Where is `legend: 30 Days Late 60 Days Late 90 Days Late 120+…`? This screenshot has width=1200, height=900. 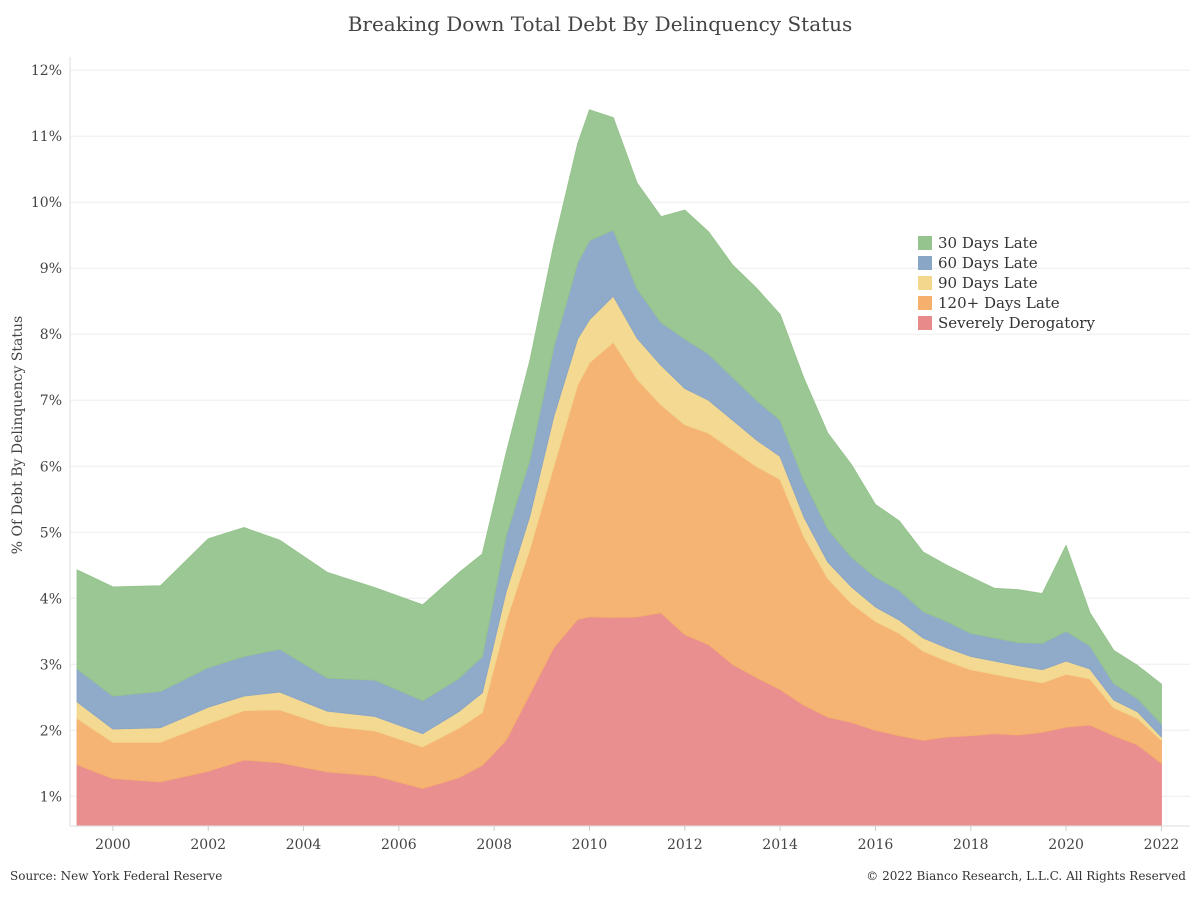
legend: 30 Days Late 60 Days Late 90 Days Late 120+… is located at coordinates (1006, 283).